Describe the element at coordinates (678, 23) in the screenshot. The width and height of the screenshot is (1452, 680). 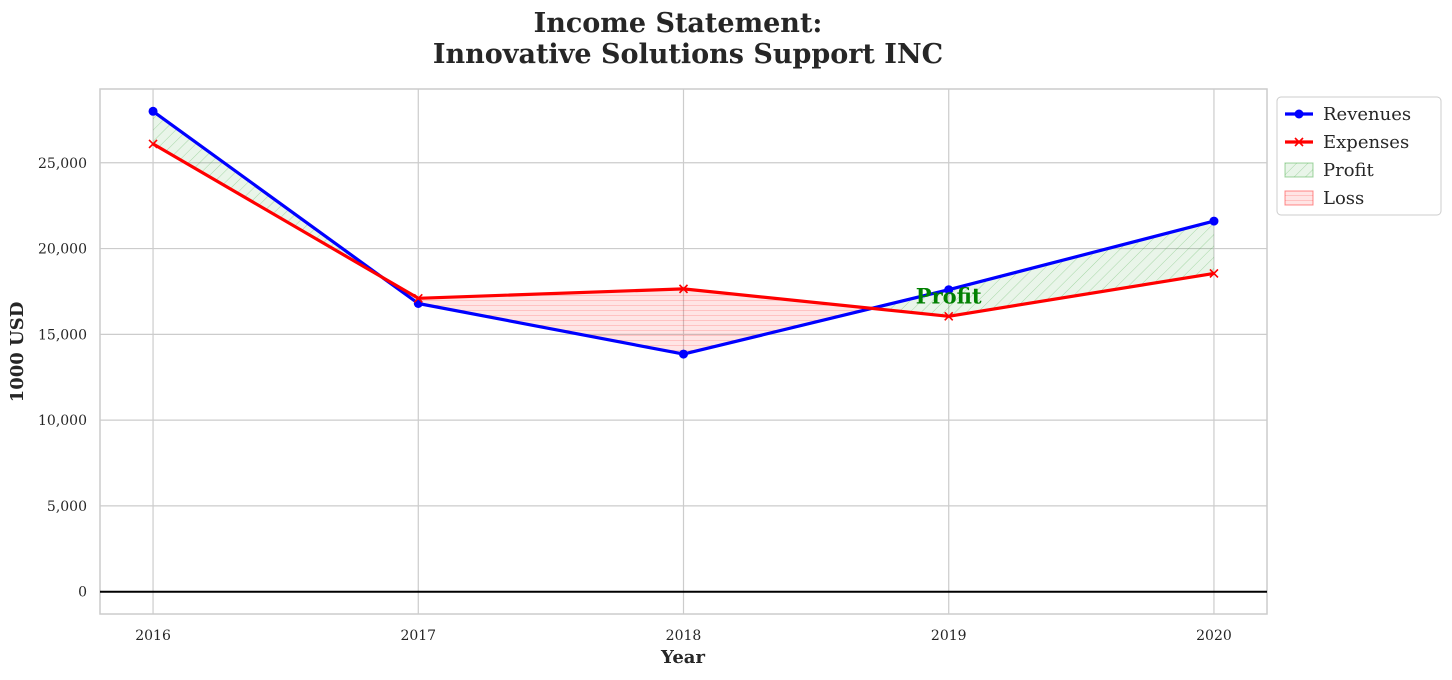
I see `chart-title: Income Statement:` at that location.